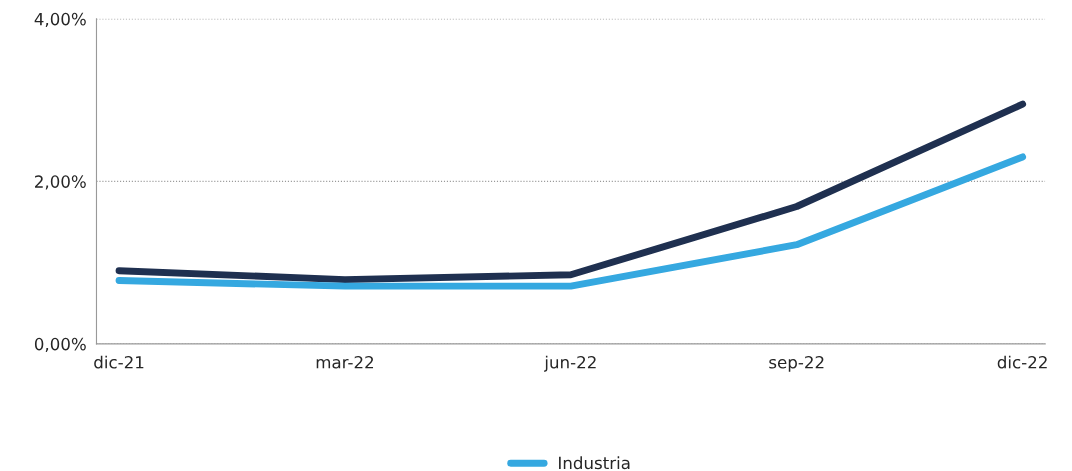  I want to click on y-tick-label: 4,00%, so click(60, 20).